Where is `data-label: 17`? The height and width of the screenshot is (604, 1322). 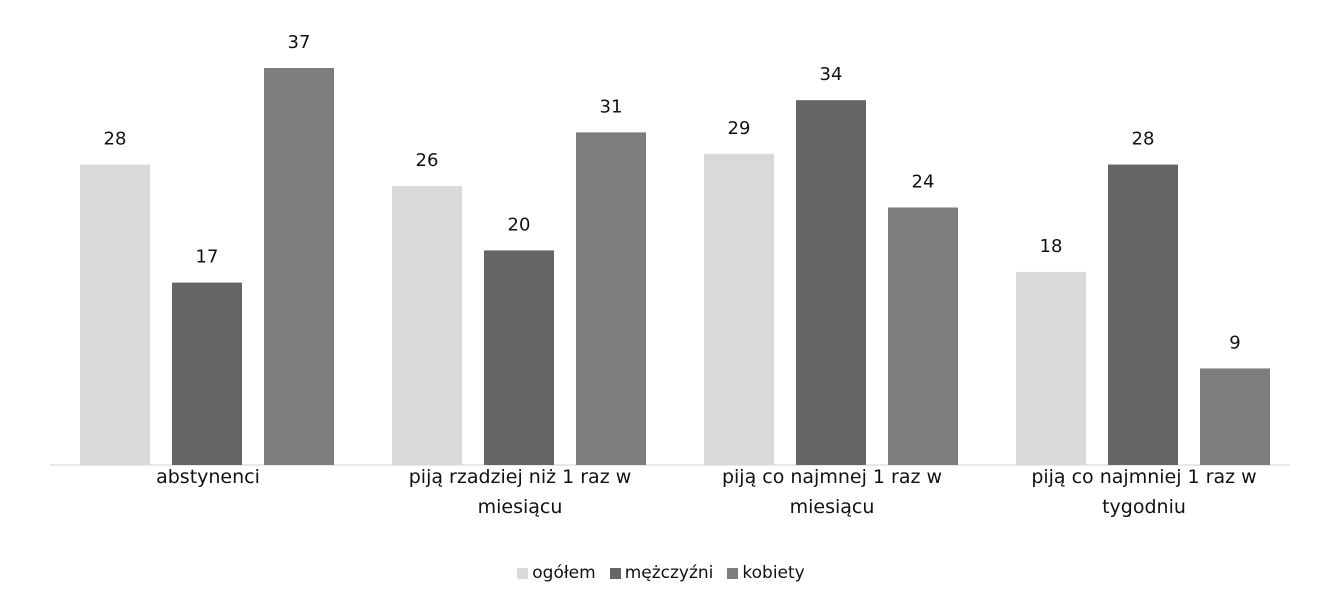
data-label: 17 is located at coordinates (207, 257).